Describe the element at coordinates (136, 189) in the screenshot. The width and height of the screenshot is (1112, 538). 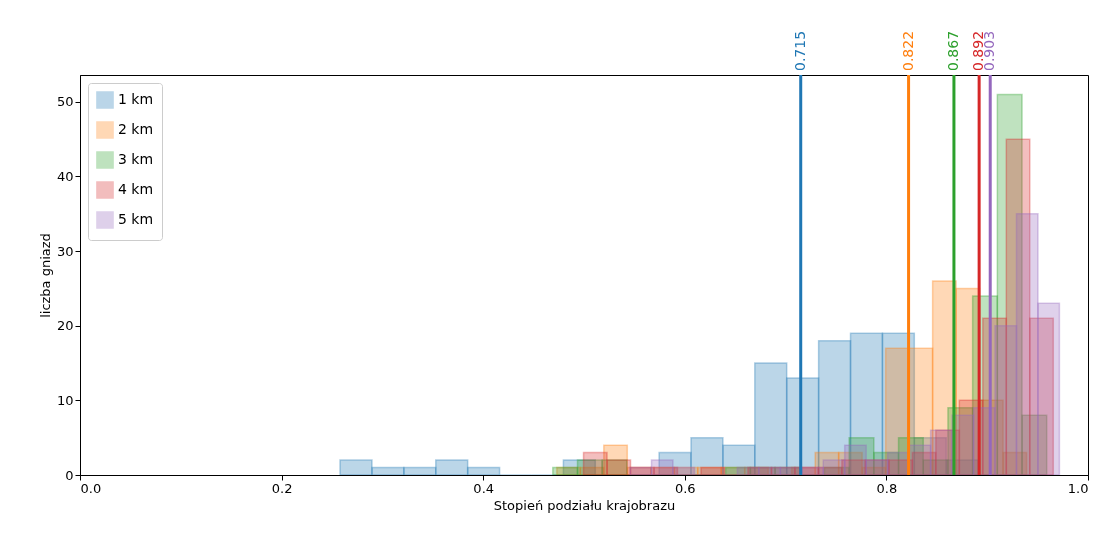
I see `legend-label: 4 km` at that location.